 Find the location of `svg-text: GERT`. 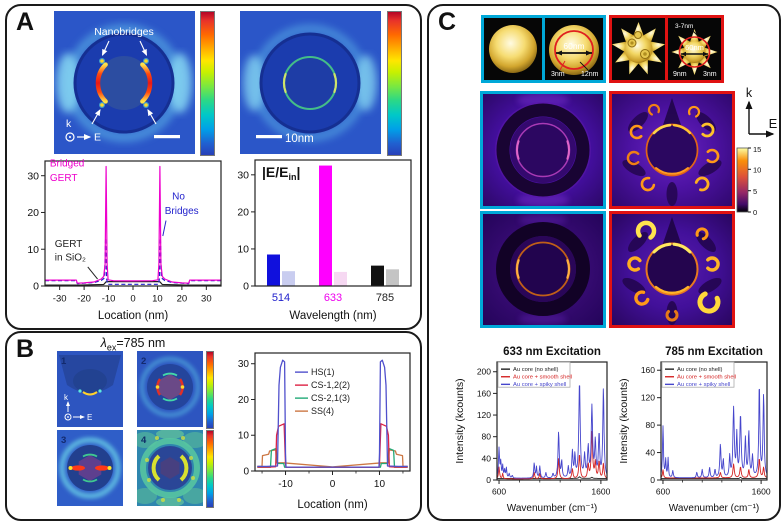

svg-text: GERT is located at coordinates (64, 178).